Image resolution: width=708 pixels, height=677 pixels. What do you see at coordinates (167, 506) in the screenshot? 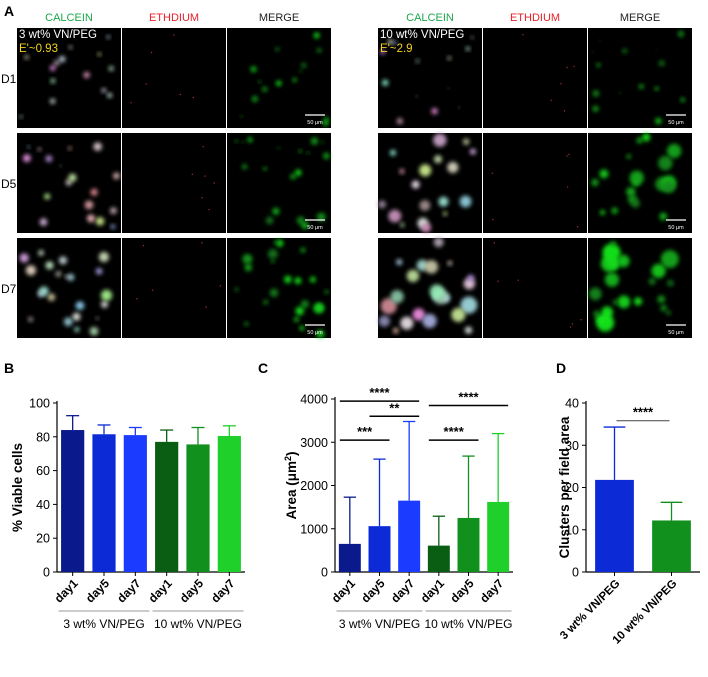
I see `bar` at bounding box center [167, 506].